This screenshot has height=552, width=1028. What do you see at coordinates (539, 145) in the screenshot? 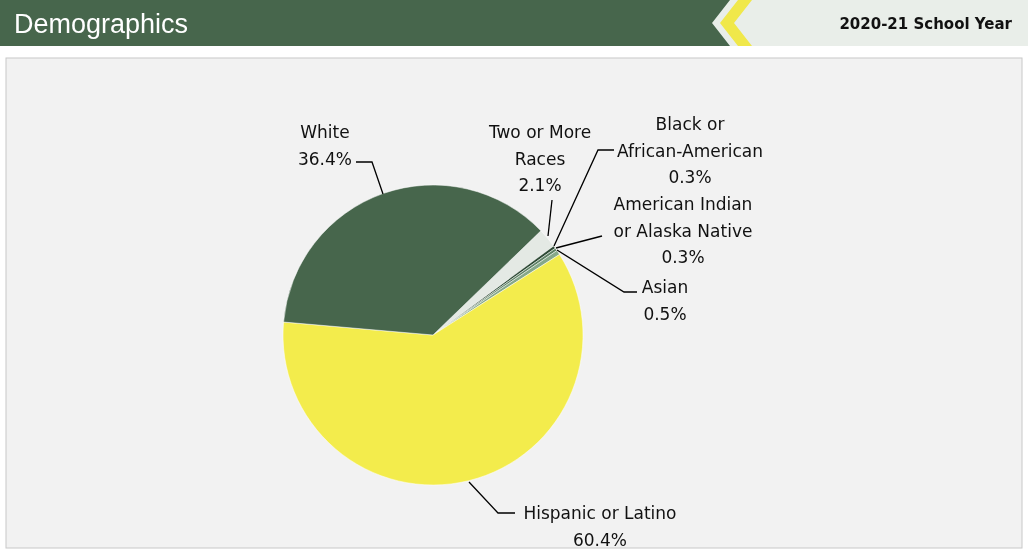
I see `slice-label: Two or More Races` at bounding box center [539, 145].